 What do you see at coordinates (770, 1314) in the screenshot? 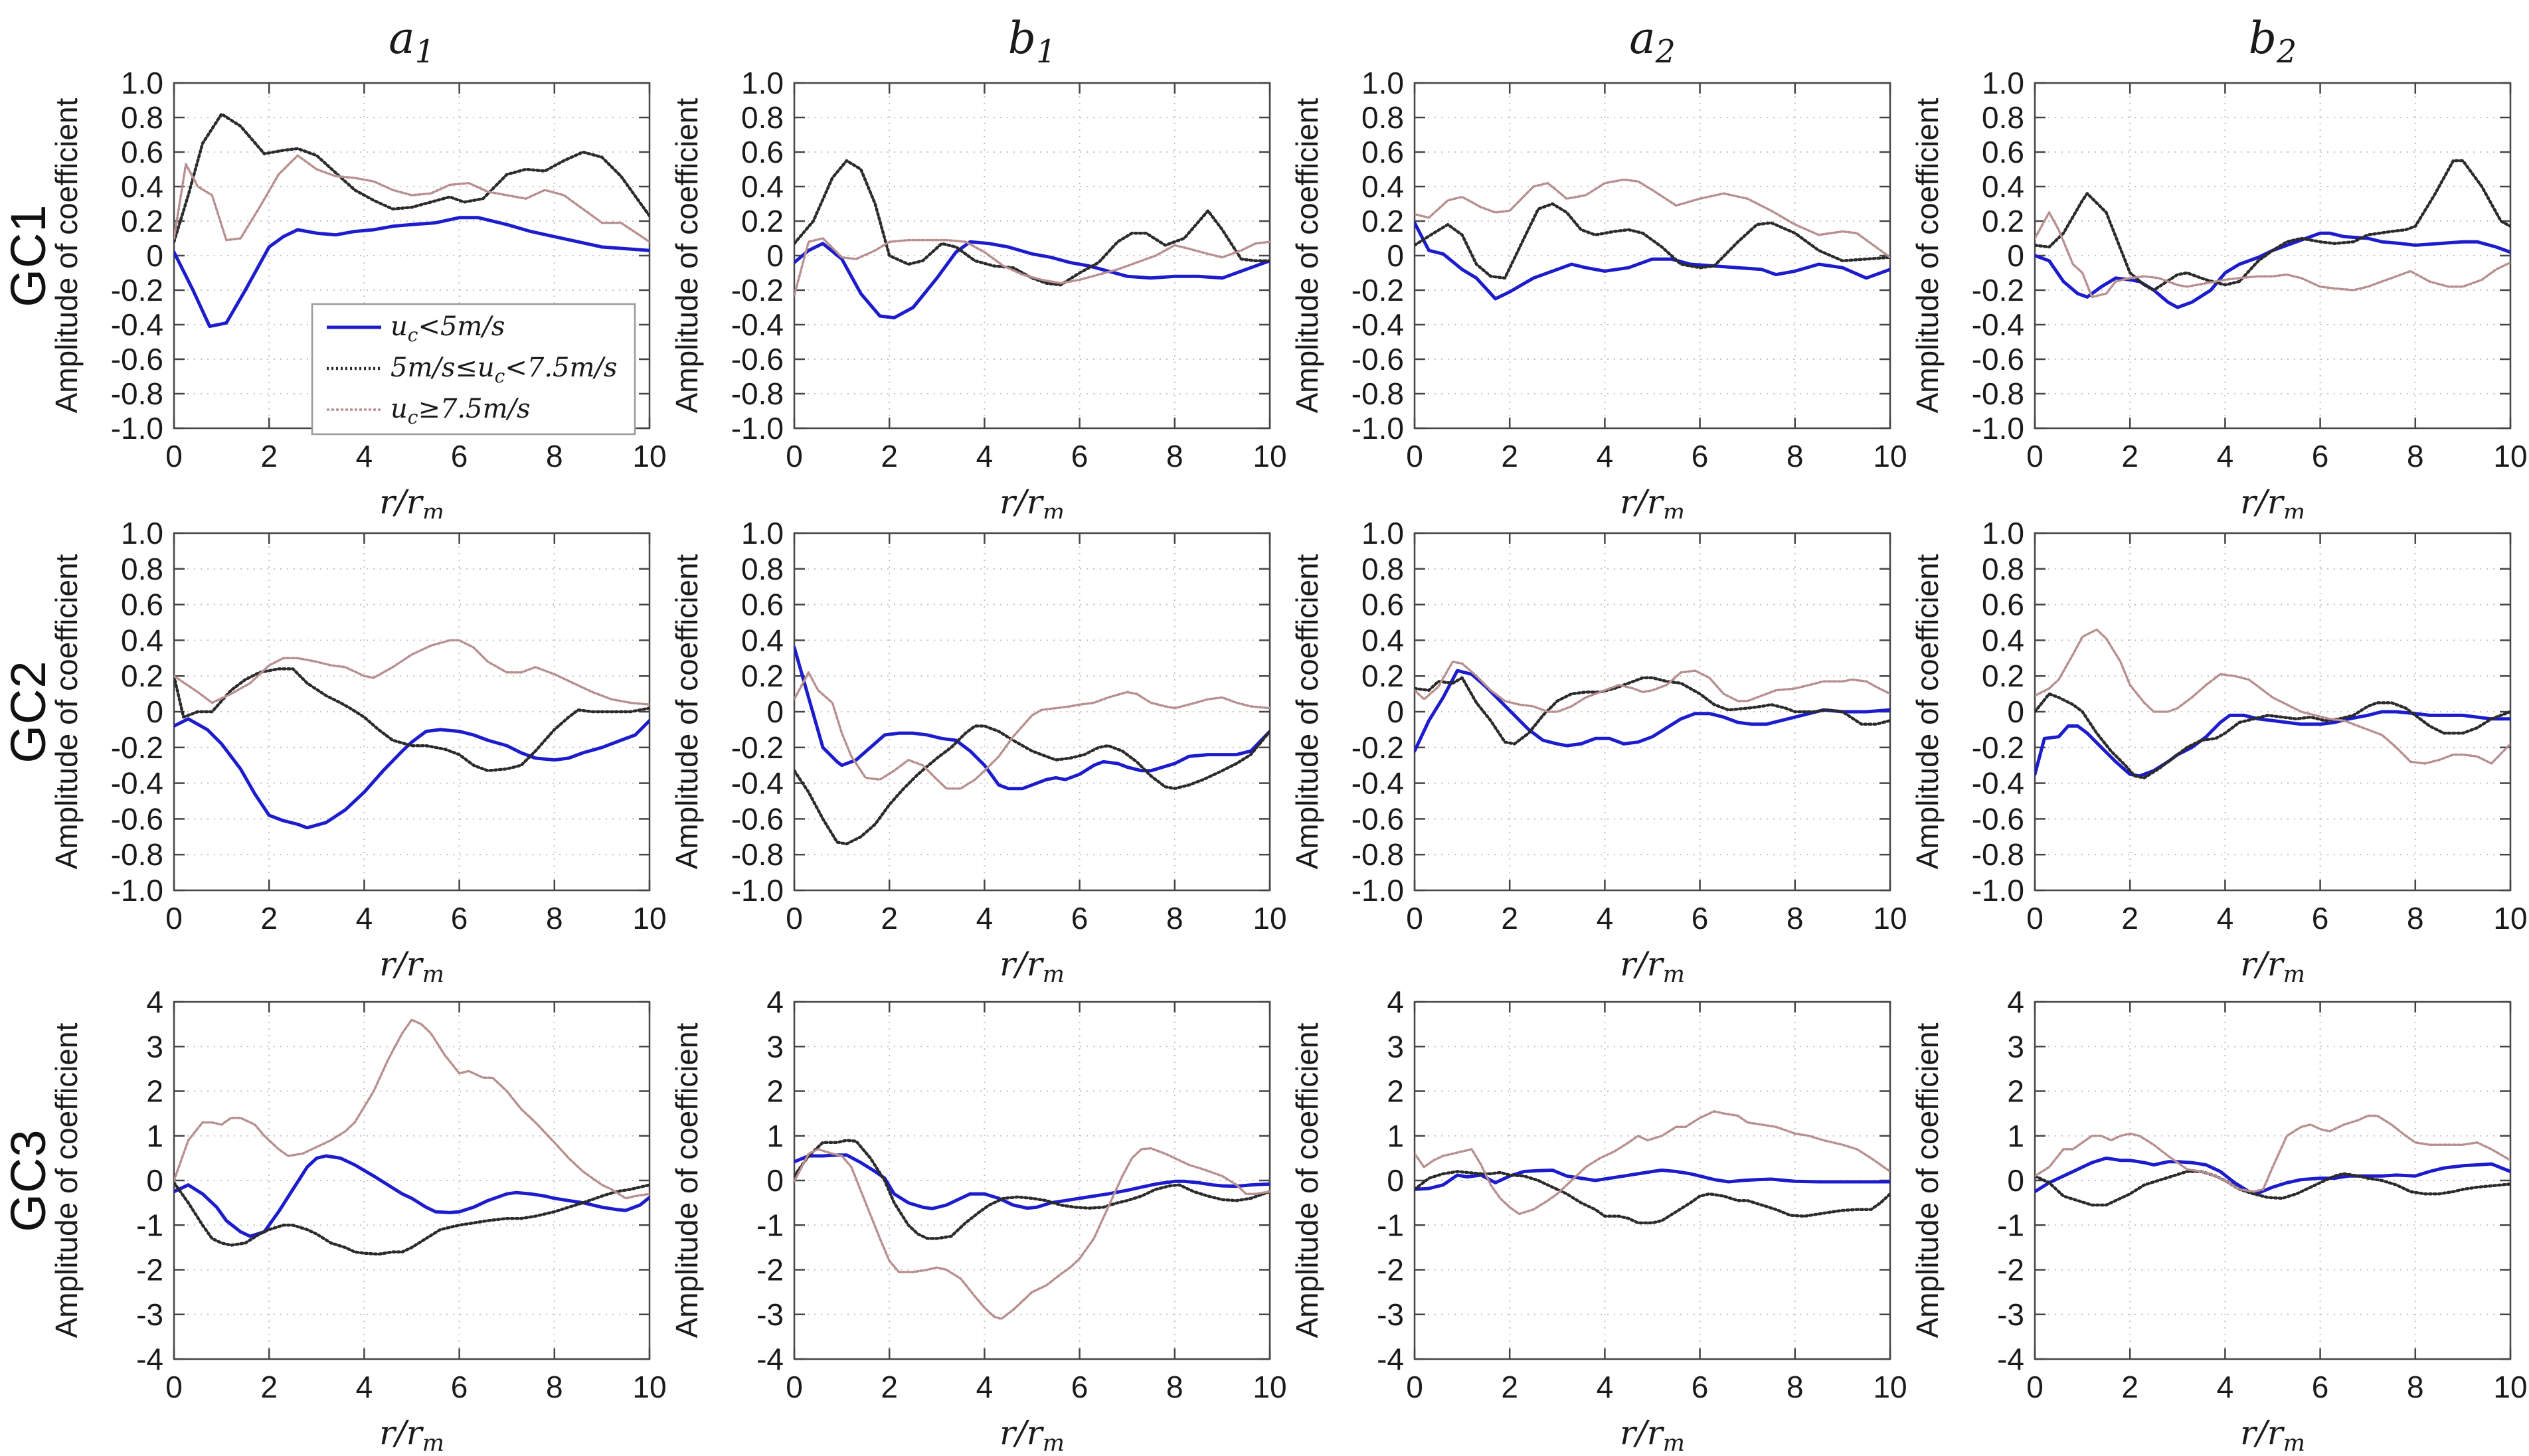
I see `svg-text: -3` at bounding box center [770, 1314].